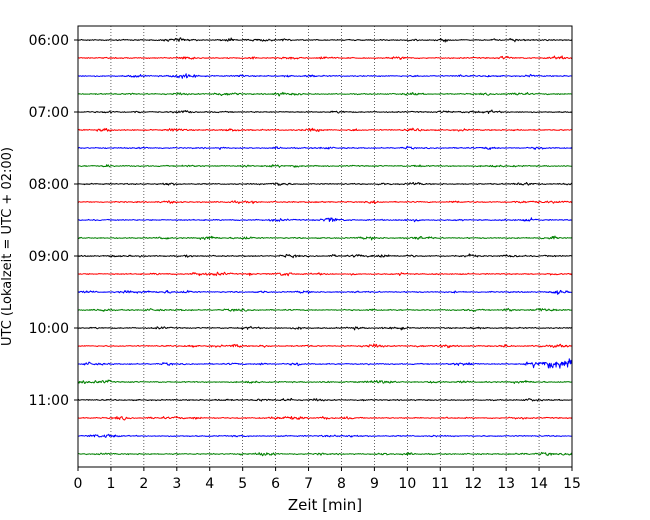  Describe the element at coordinates (539, 484) in the screenshot. I see `x-tick-label: 14` at that location.